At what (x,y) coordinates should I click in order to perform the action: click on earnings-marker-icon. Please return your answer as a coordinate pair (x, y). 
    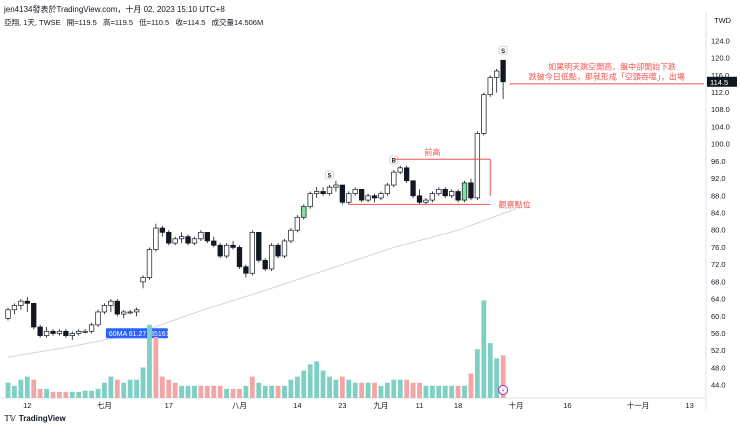
    Looking at the image, I should click on (503, 390).